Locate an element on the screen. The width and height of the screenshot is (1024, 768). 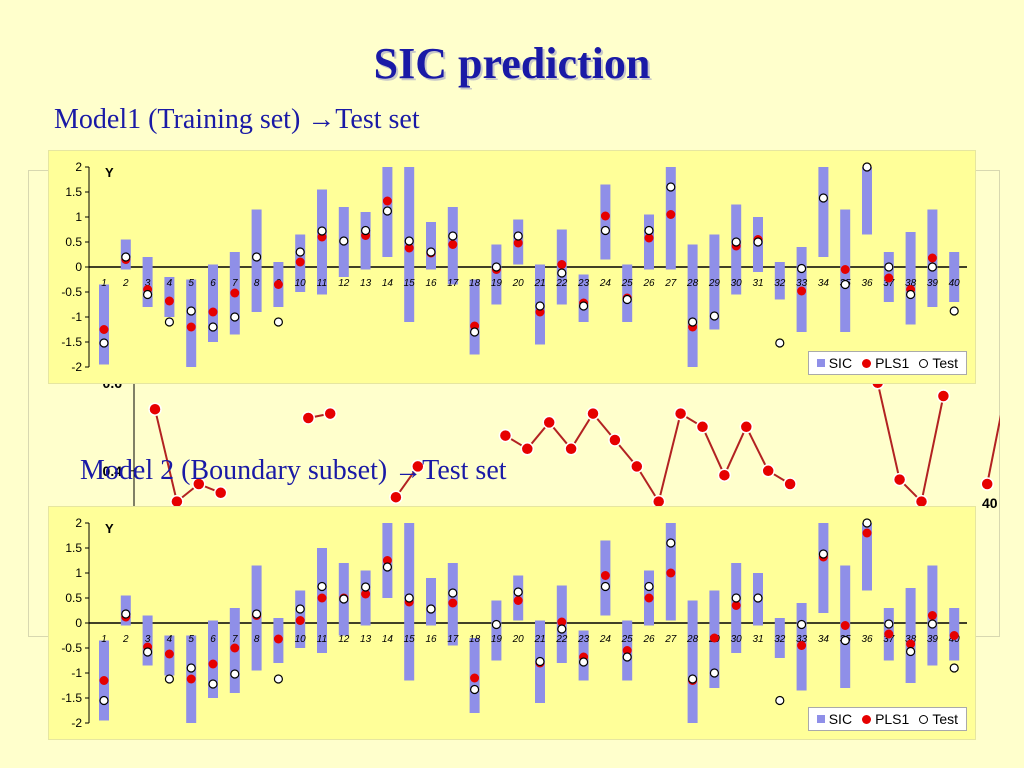
x-category-label: 28 is located at coordinates (692, 283).